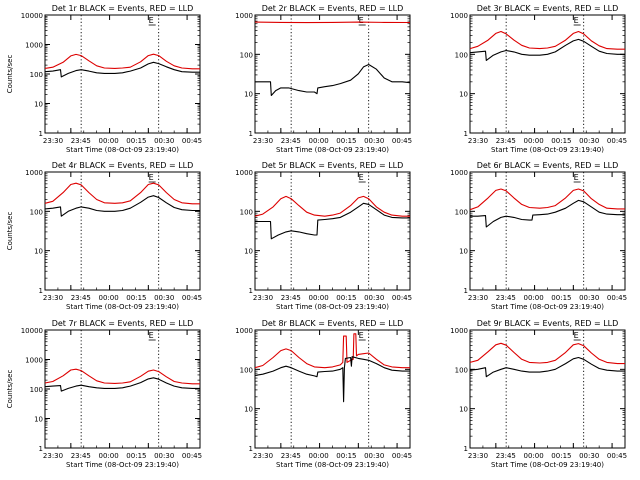 The width and height of the screenshot is (640, 480). Describe the element at coordinates (123, 323) in the screenshot. I see `chart-title: Det 7r BLACK = Events, RED = LLD` at that location.